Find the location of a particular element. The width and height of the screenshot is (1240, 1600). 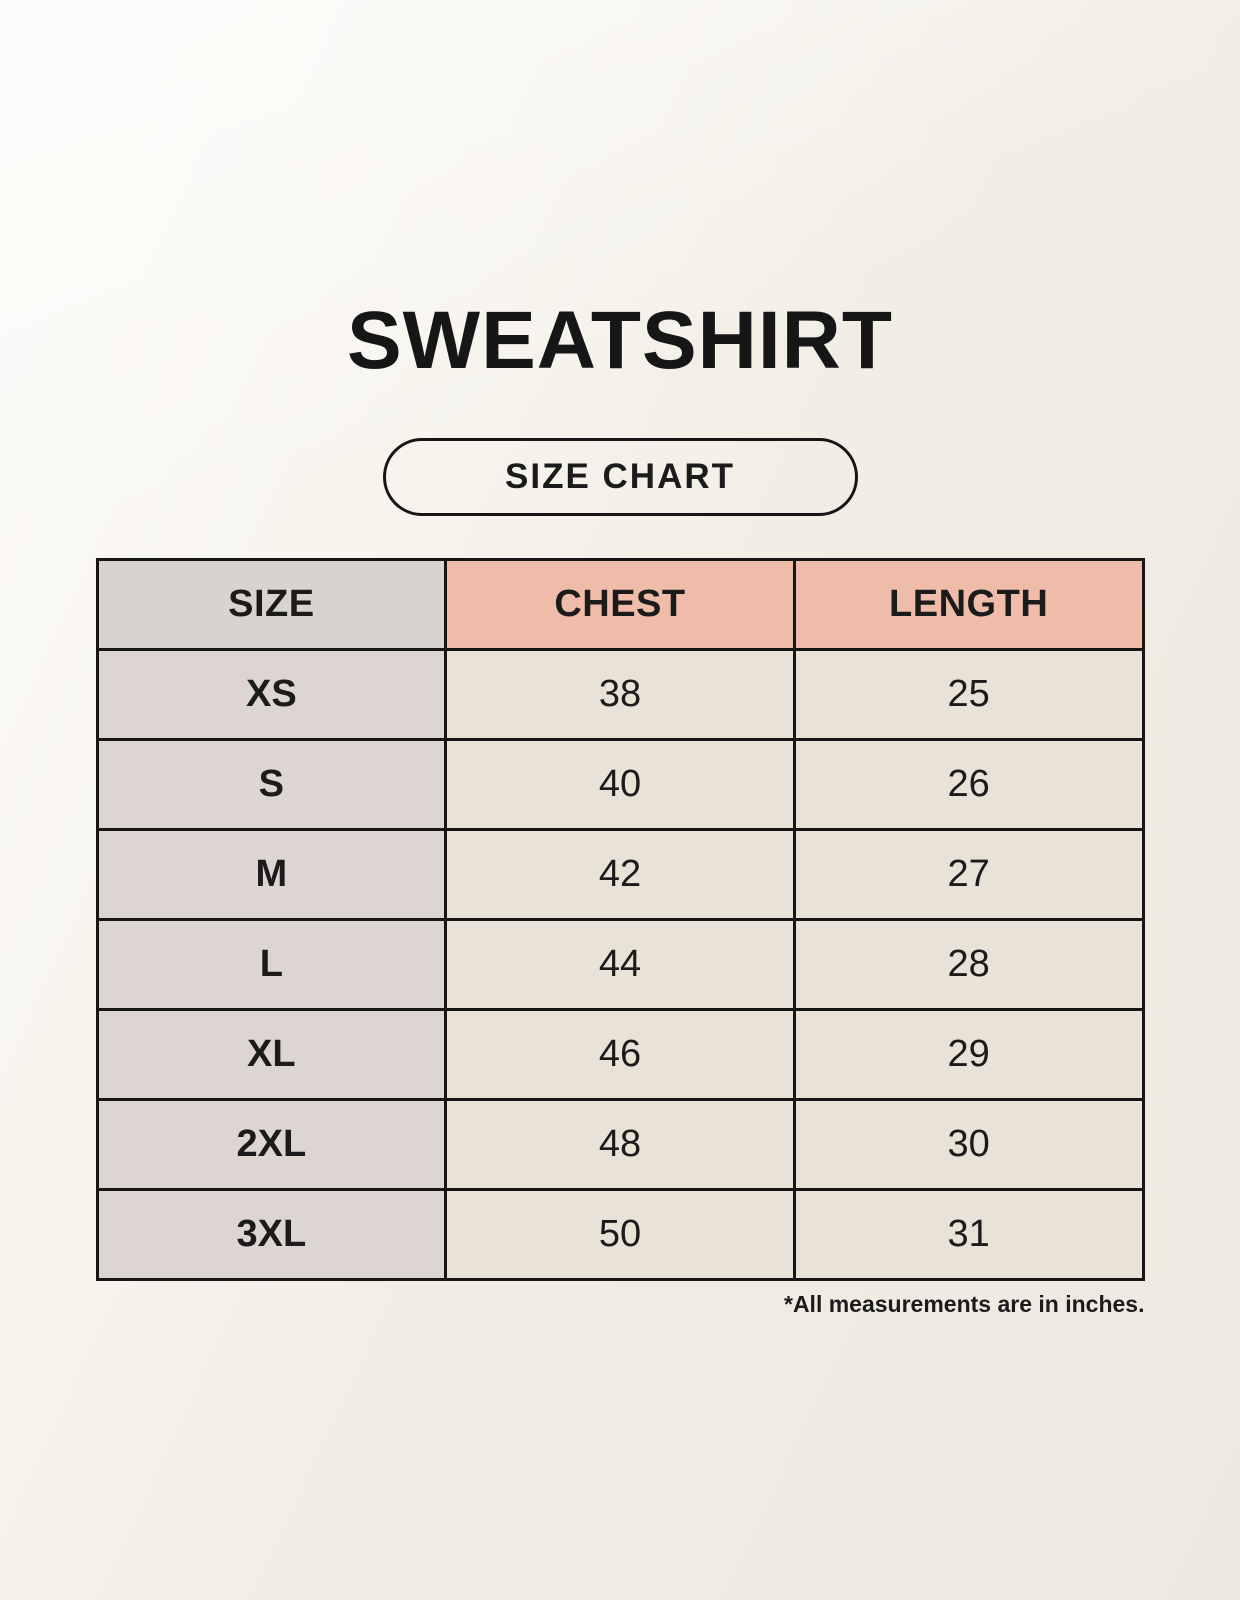

length-value: 31 is located at coordinates (968, 1234).